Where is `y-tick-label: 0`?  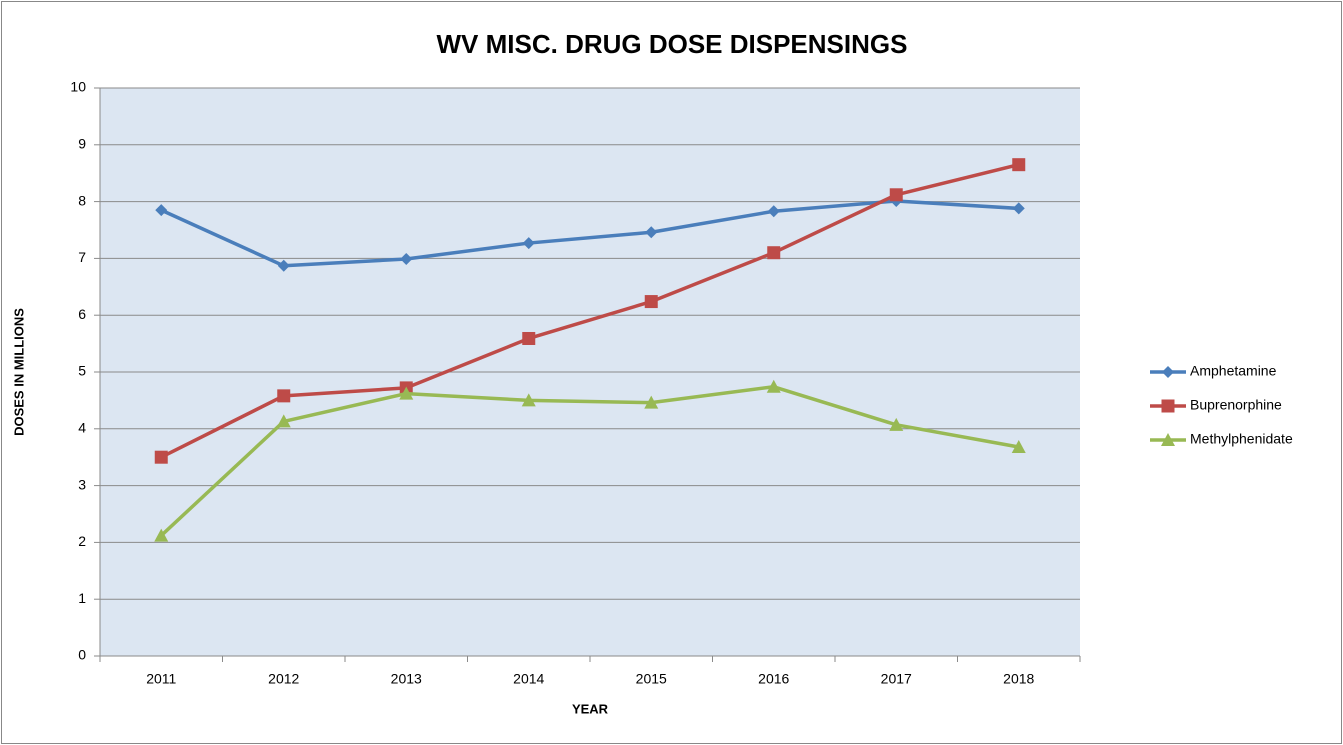
y-tick-label: 0 is located at coordinates (82, 655).